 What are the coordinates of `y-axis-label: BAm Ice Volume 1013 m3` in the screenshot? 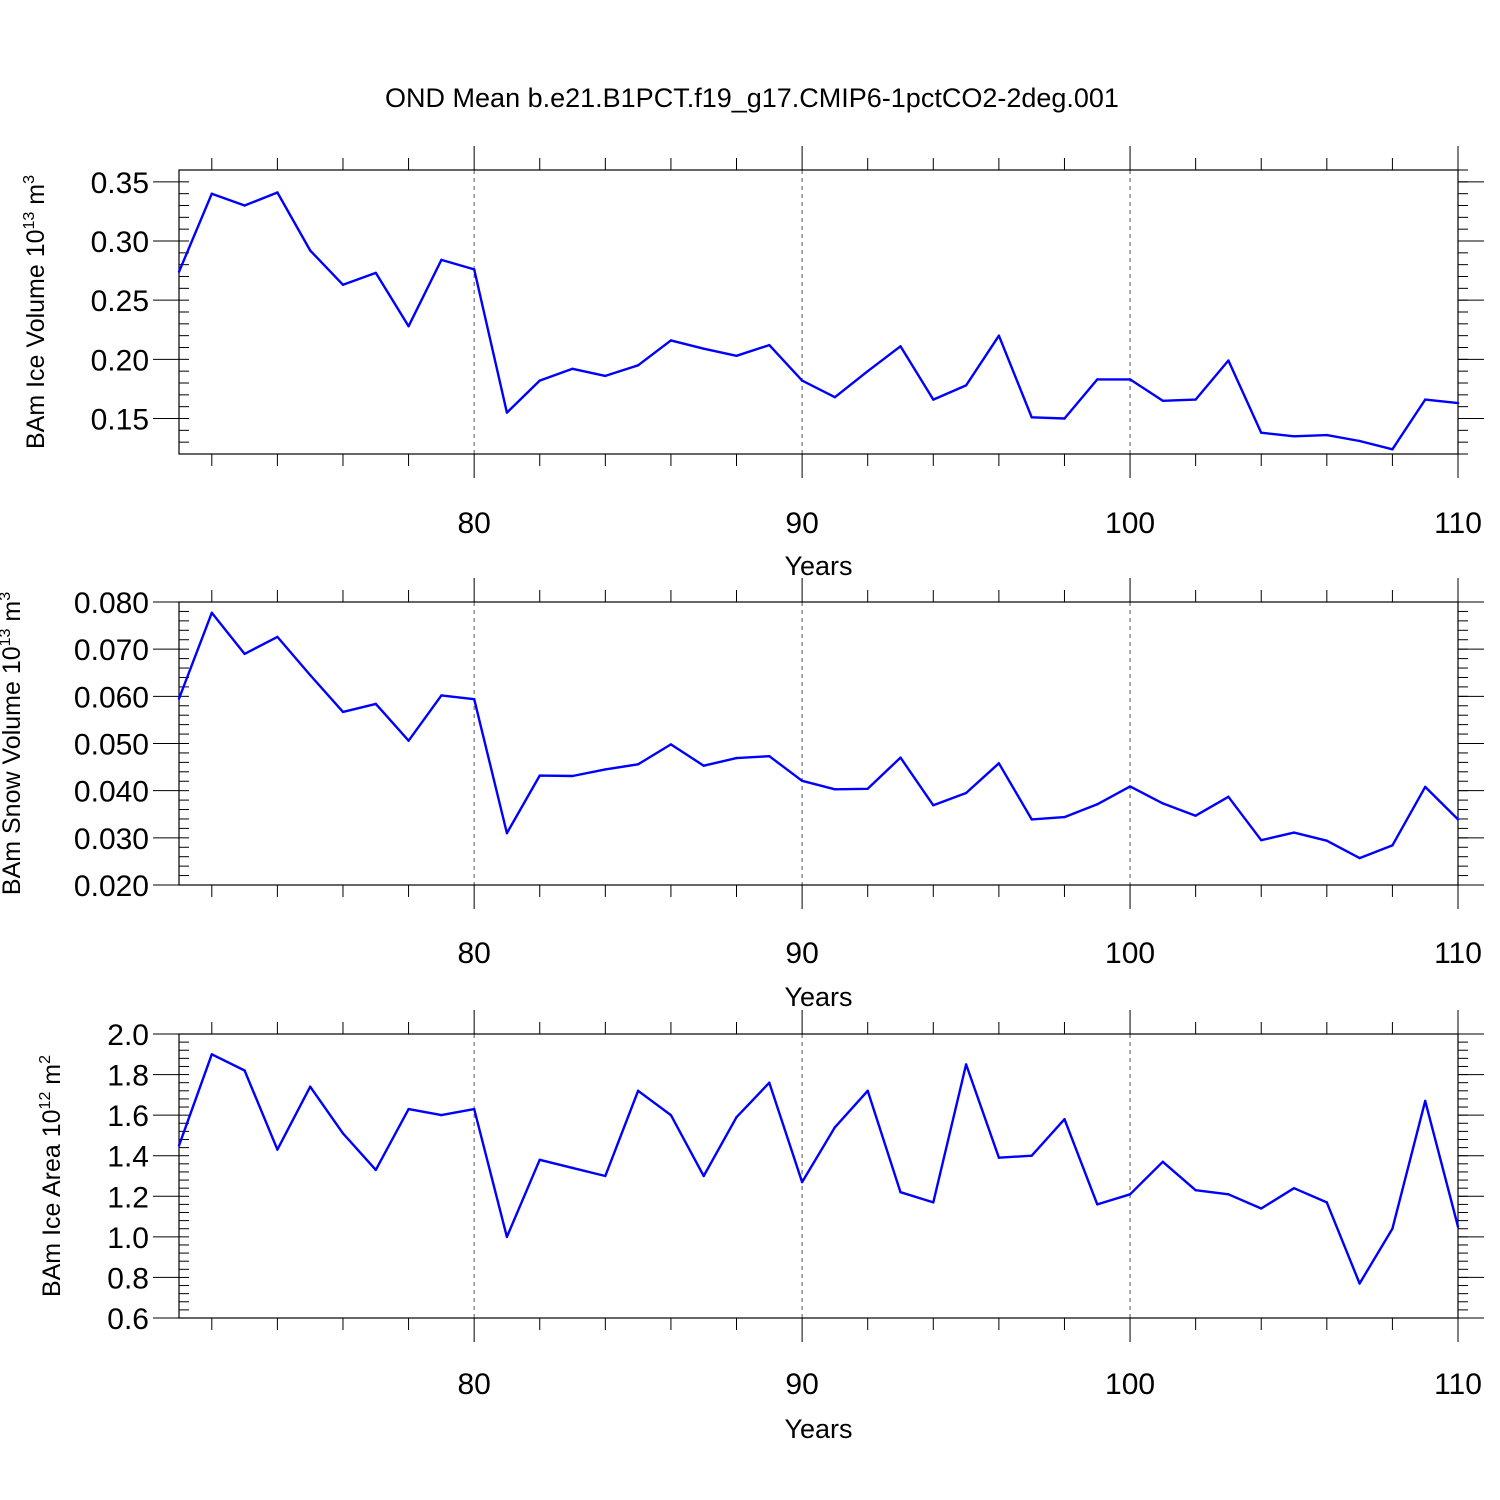 It's located at (35, 312).